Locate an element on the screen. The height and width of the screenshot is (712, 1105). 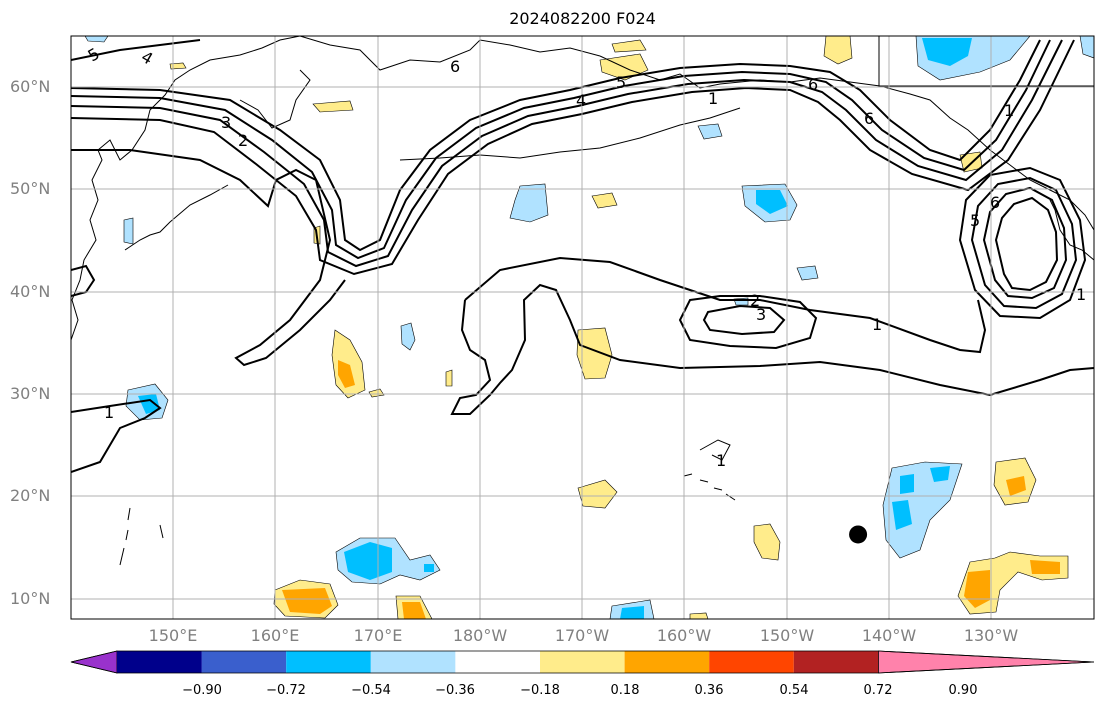
lat-label: 10°N is located at coordinates (30, 598).